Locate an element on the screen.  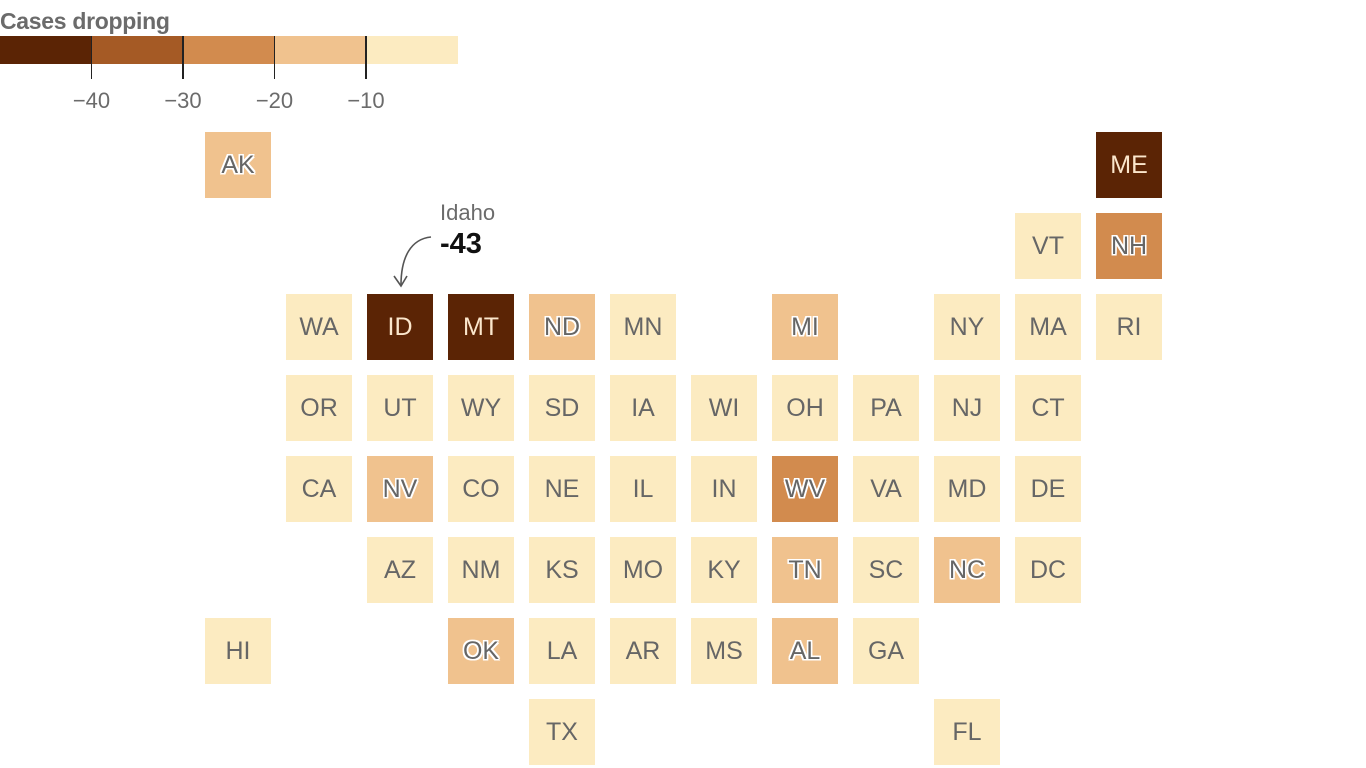
legend-title: Cases dropping is located at coordinates (85, 21).